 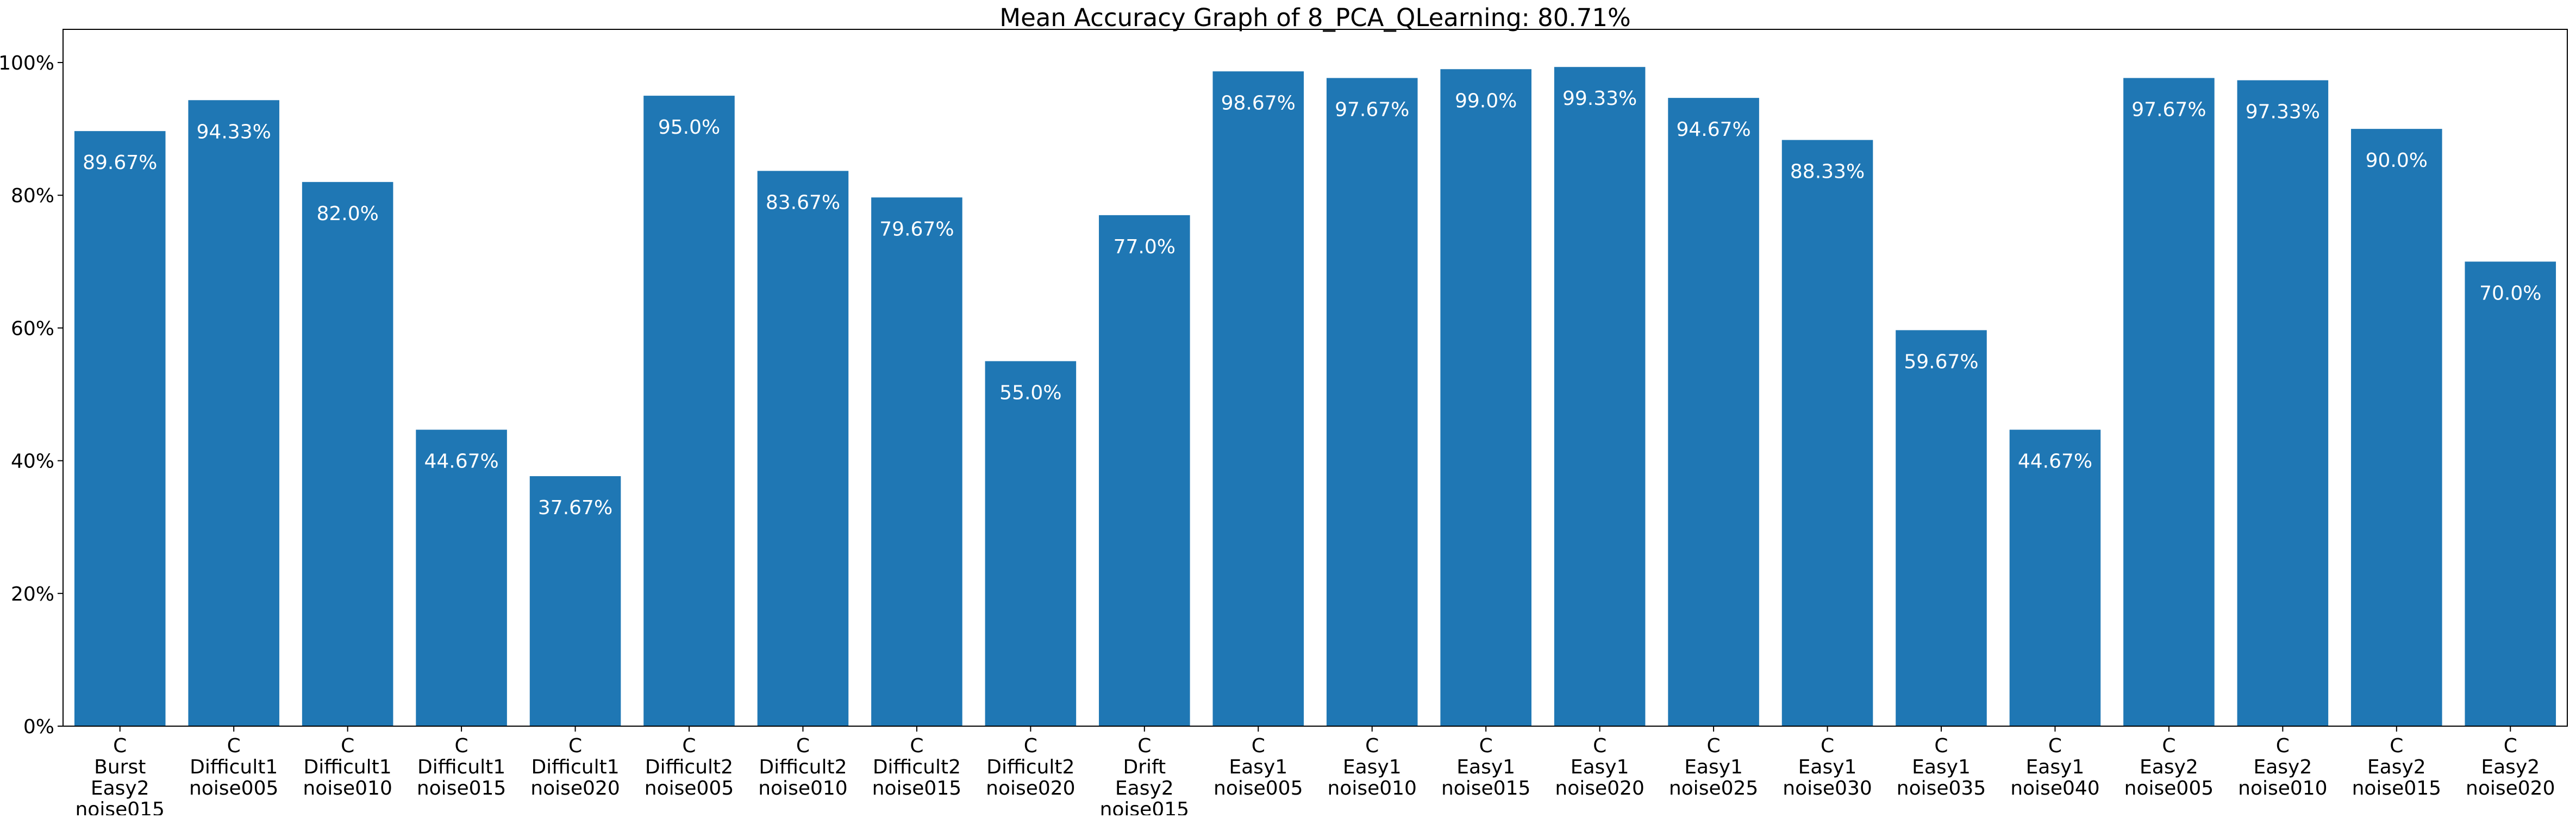 I want to click on x-tick-label-line: noise025, so click(x=1713, y=789).